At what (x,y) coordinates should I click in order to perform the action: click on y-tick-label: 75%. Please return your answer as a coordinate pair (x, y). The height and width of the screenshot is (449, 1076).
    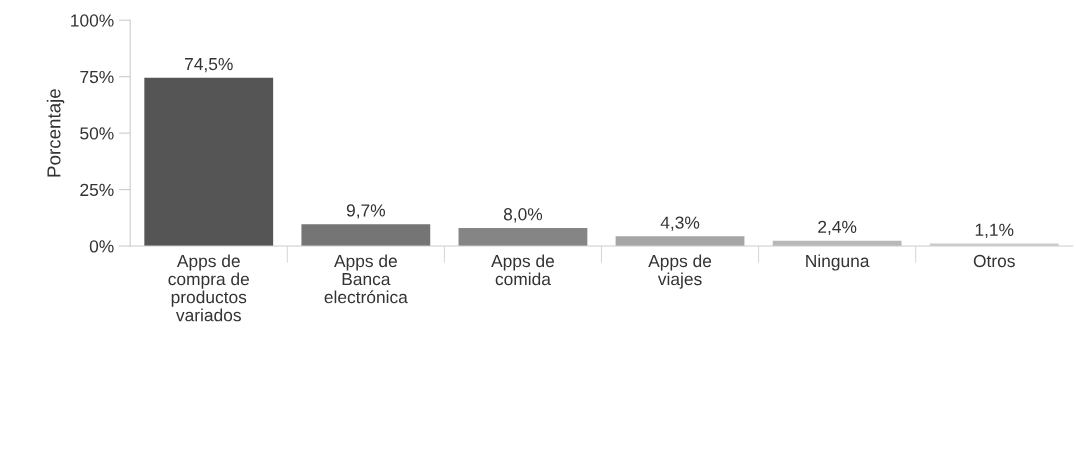
    Looking at the image, I should click on (97, 77).